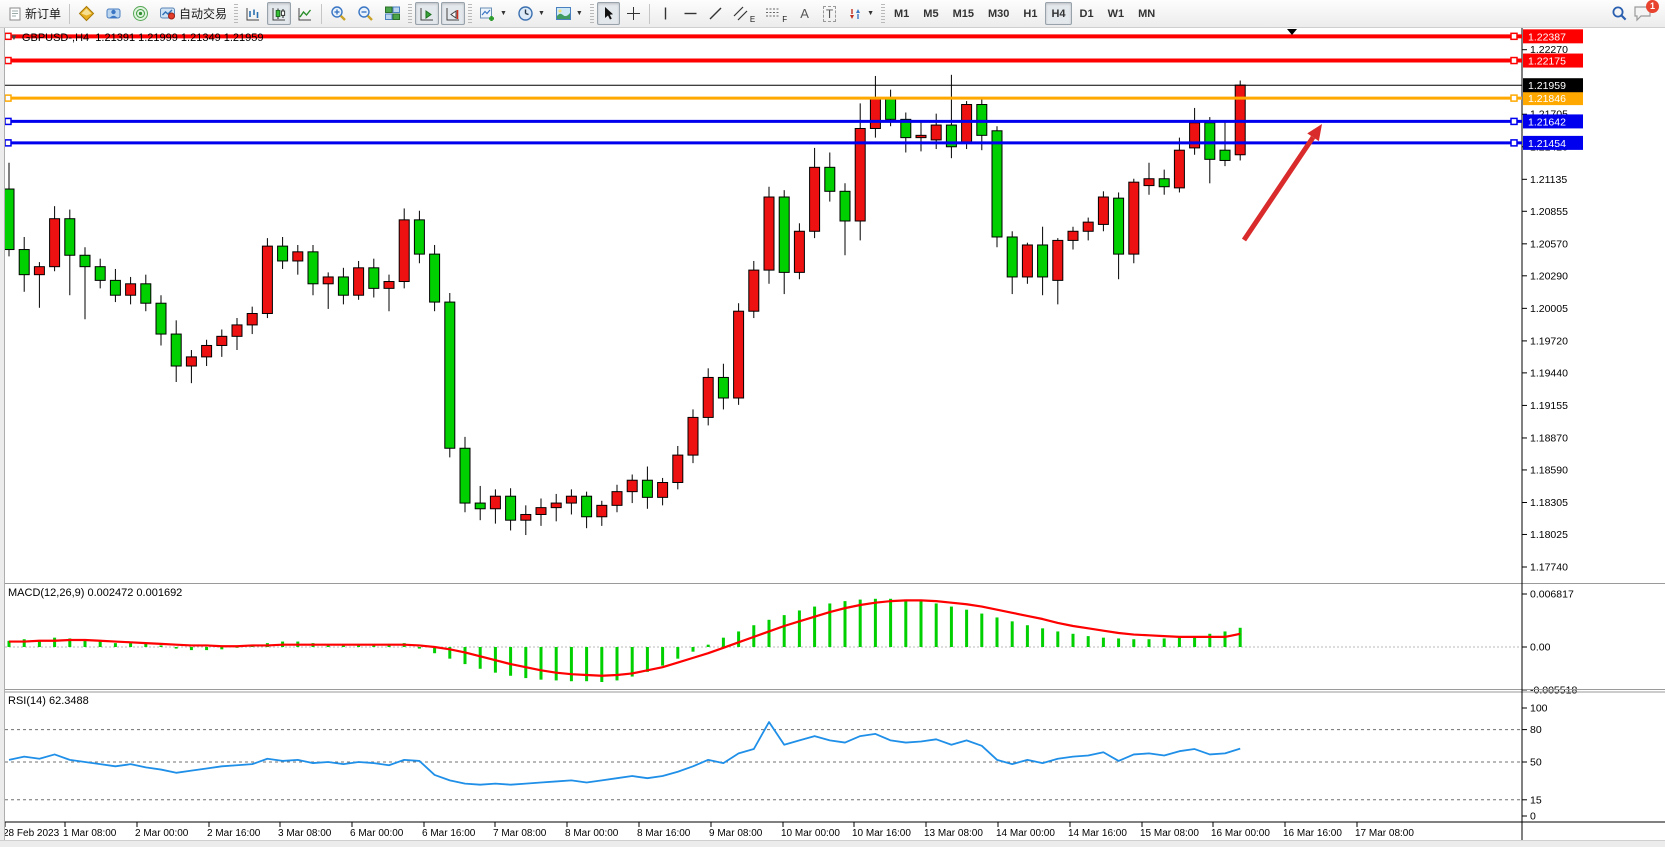  What do you see at coordinates (1549, 309) in the screenshot?
I see `price-tick-label: 1.20005` at bounding box center [1549, 309].